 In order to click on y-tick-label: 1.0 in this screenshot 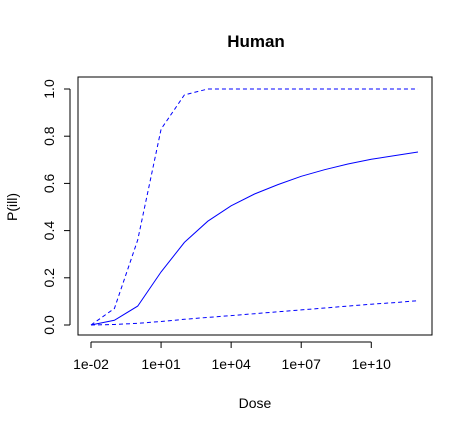, I will do `click(49, 89)`.